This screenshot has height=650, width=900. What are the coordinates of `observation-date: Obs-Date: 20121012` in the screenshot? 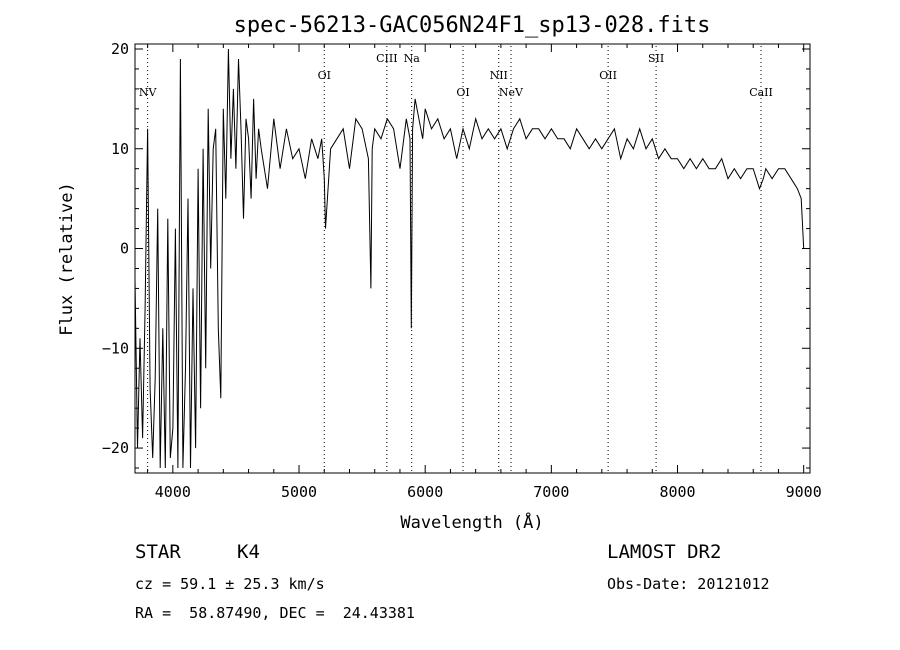 It's located at (688, 584).